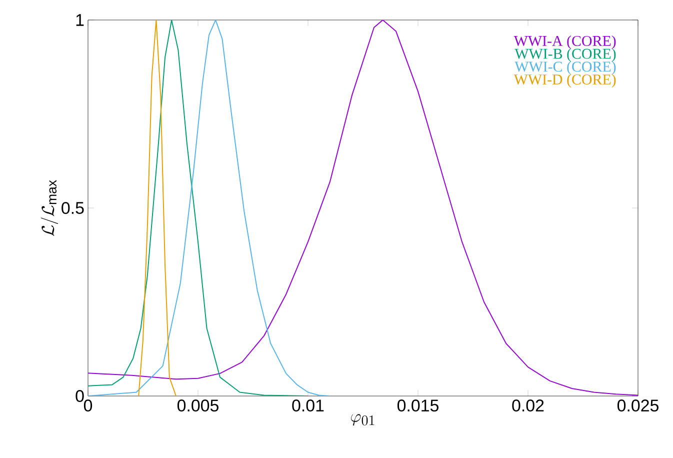 This screenshot has height=458, width=673. I want to click on y-tick-label: 0.5, so click(73, 208).